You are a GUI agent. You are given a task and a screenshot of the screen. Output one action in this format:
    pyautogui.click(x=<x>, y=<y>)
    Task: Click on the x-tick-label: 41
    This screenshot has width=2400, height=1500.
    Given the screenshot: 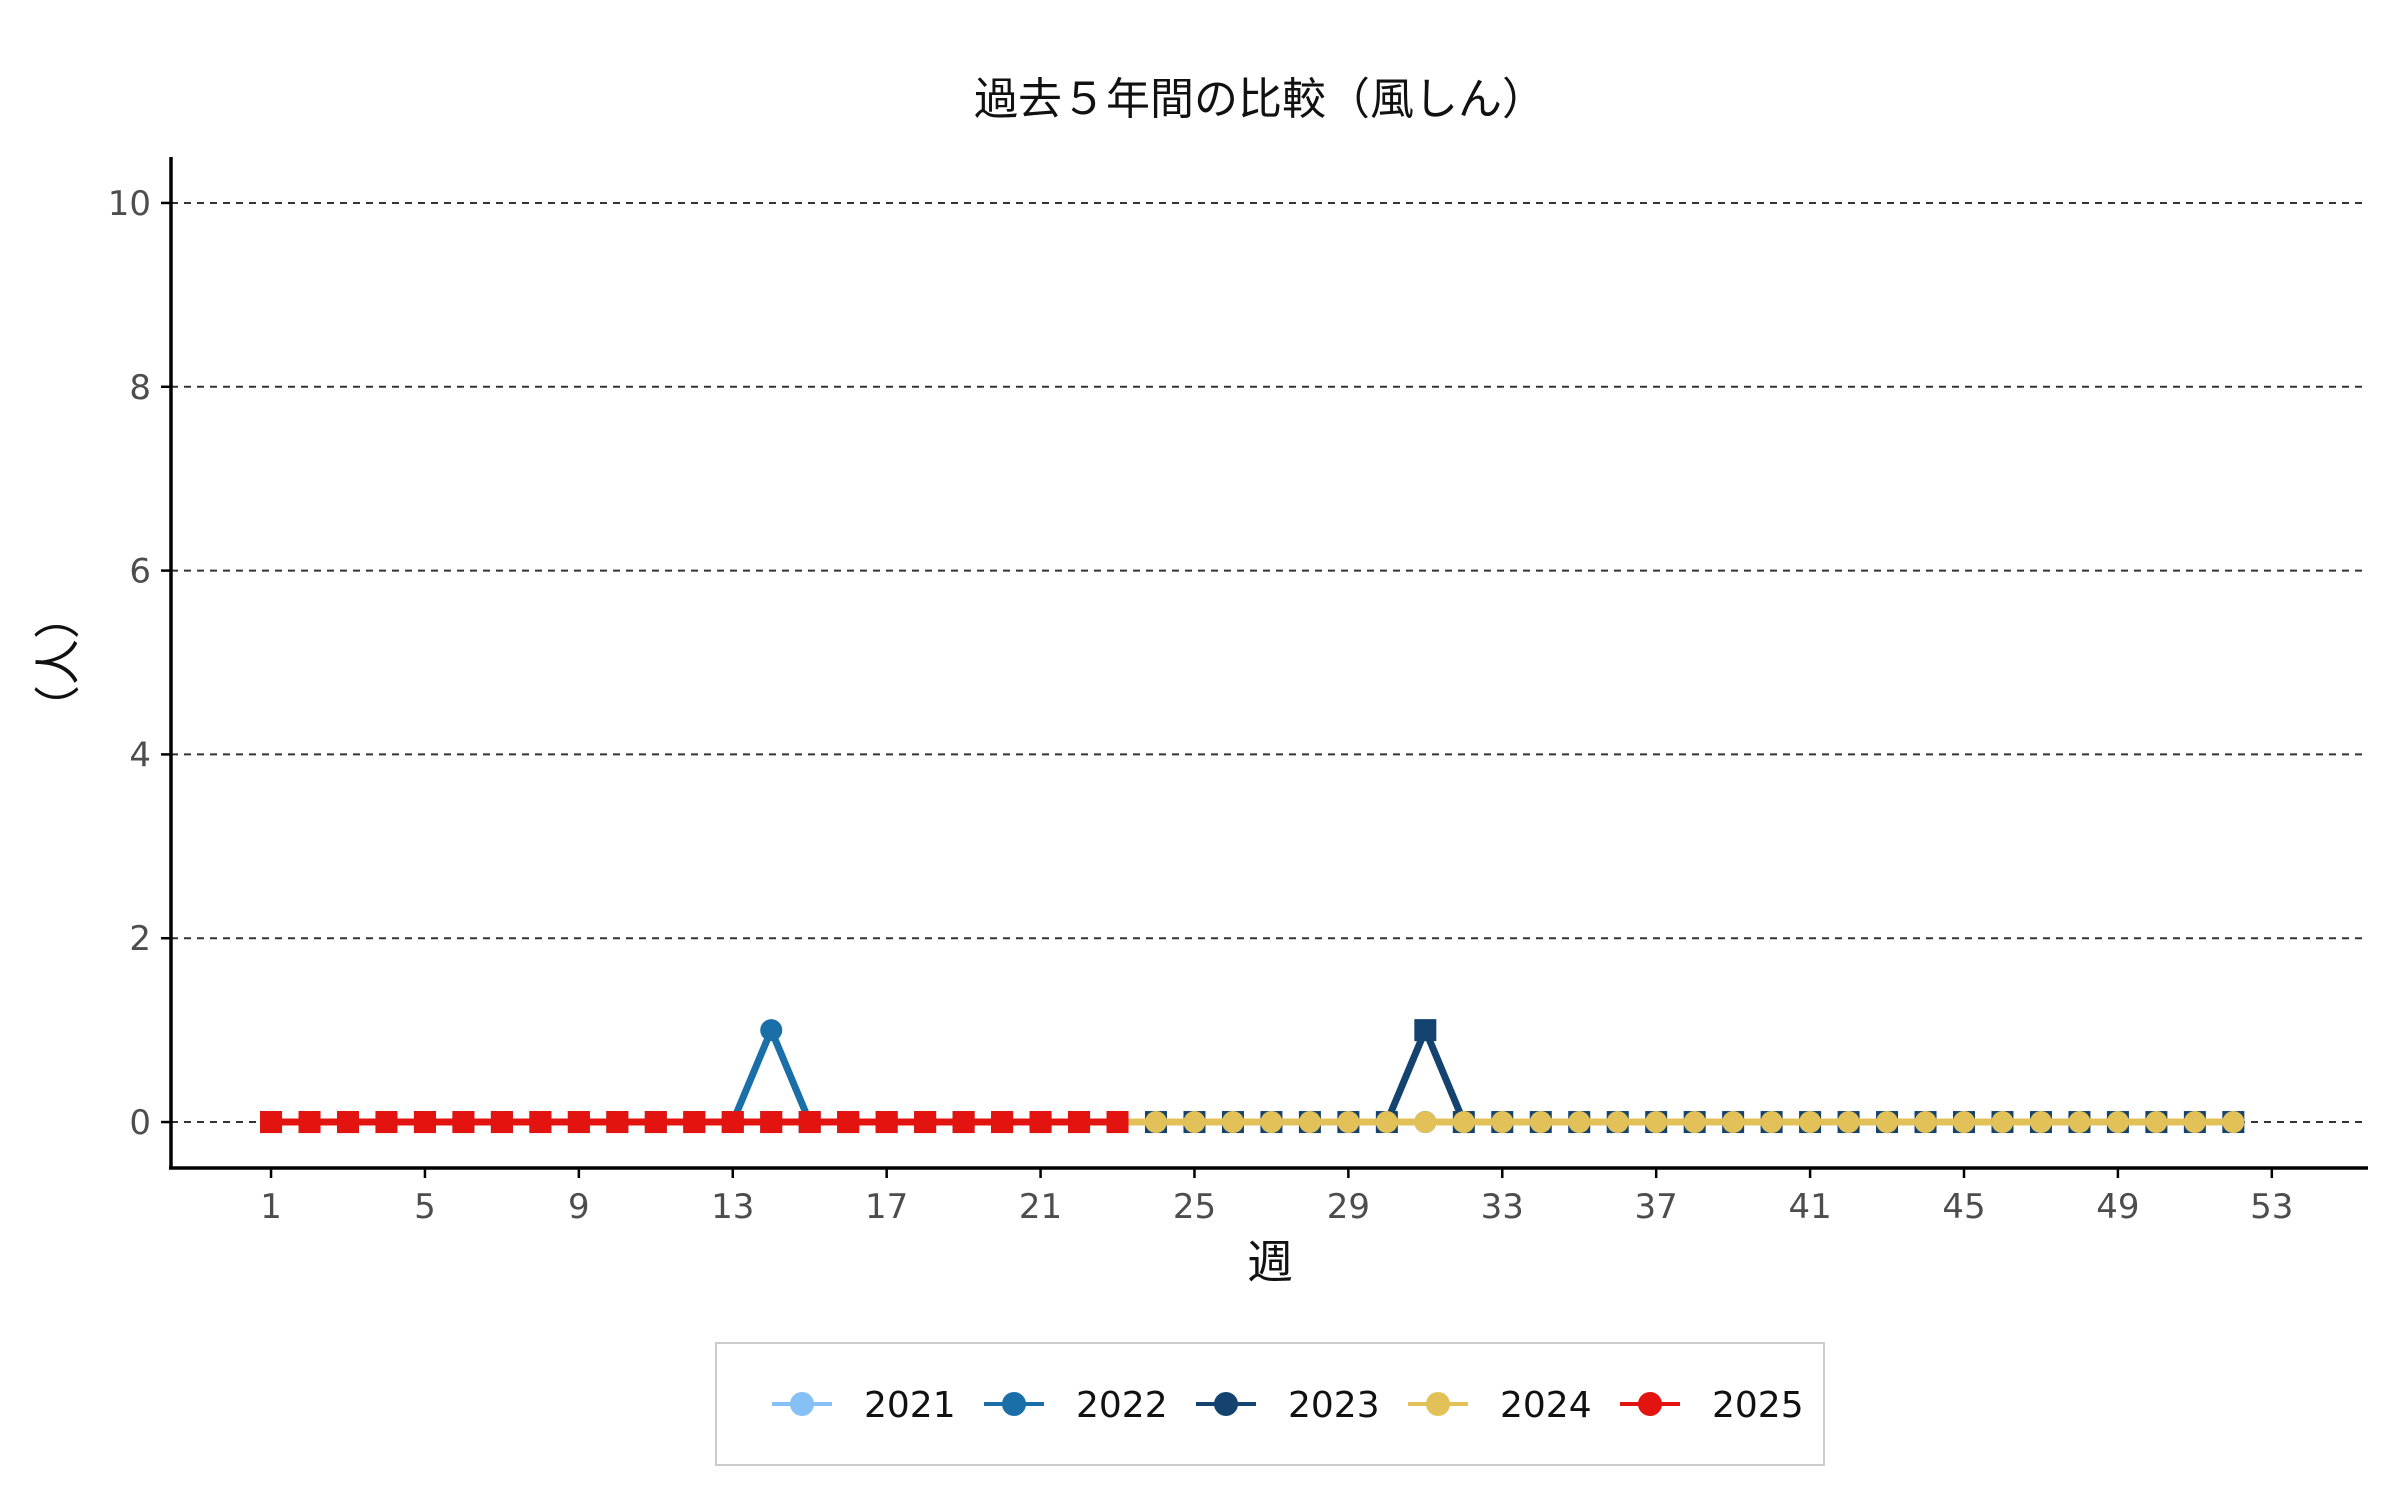 What is the action you would take?
    pyautogui.click(x=1809, y=1207)
    